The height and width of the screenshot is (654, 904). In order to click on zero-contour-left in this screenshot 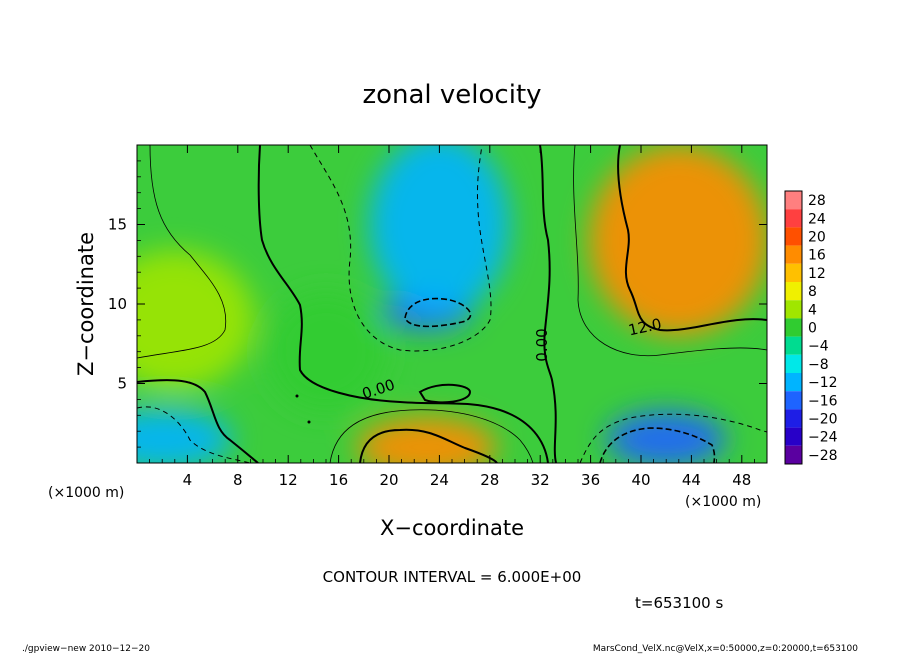, I will do `click(198, 421)`.